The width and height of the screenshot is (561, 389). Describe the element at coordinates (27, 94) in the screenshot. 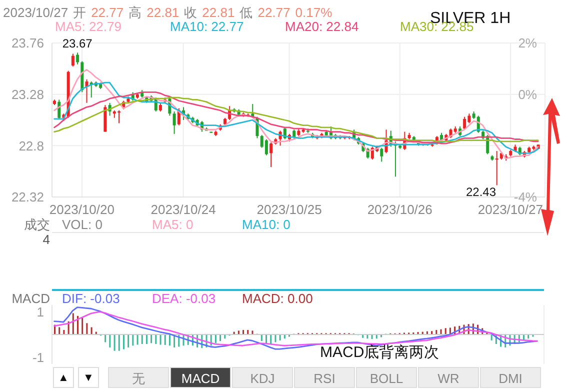

I see `y-tick-label: 23.28` at that location.